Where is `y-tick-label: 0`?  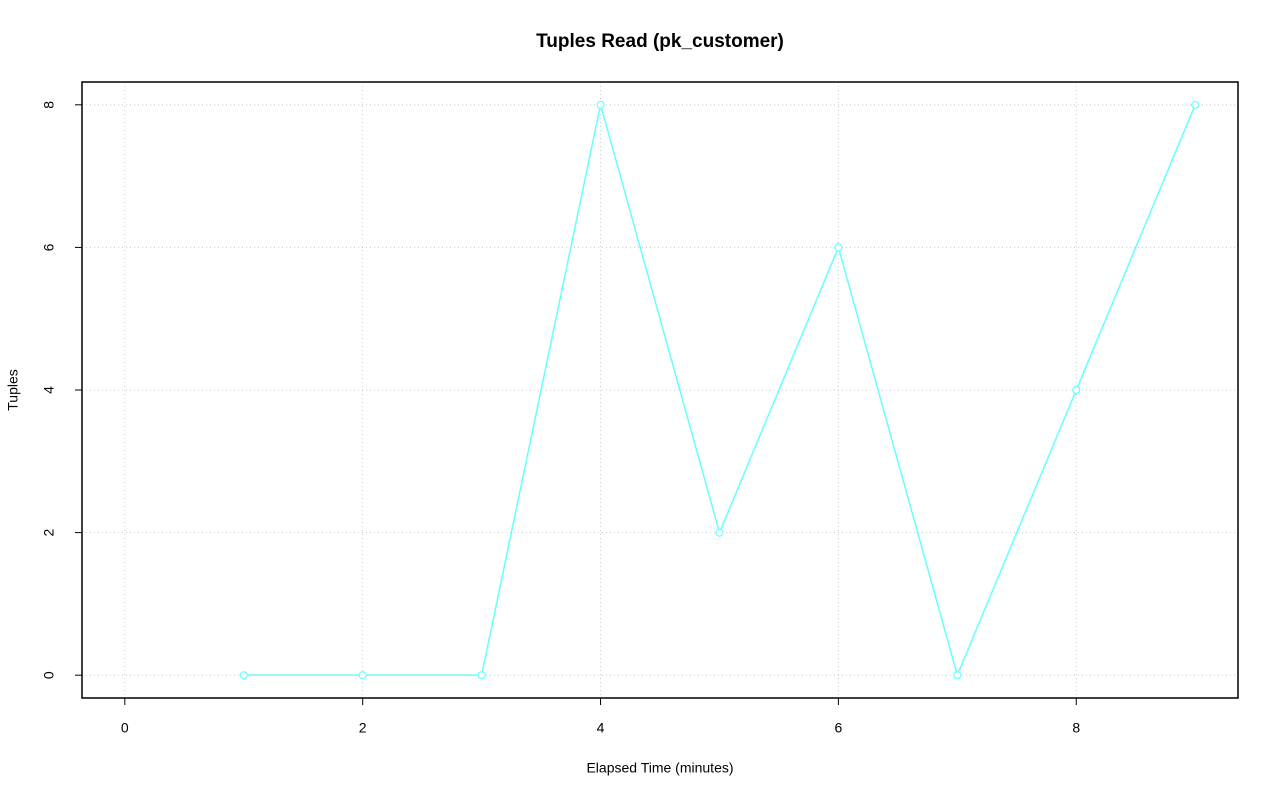
y-tick-label: 0 is located at coordinates (49, 675).